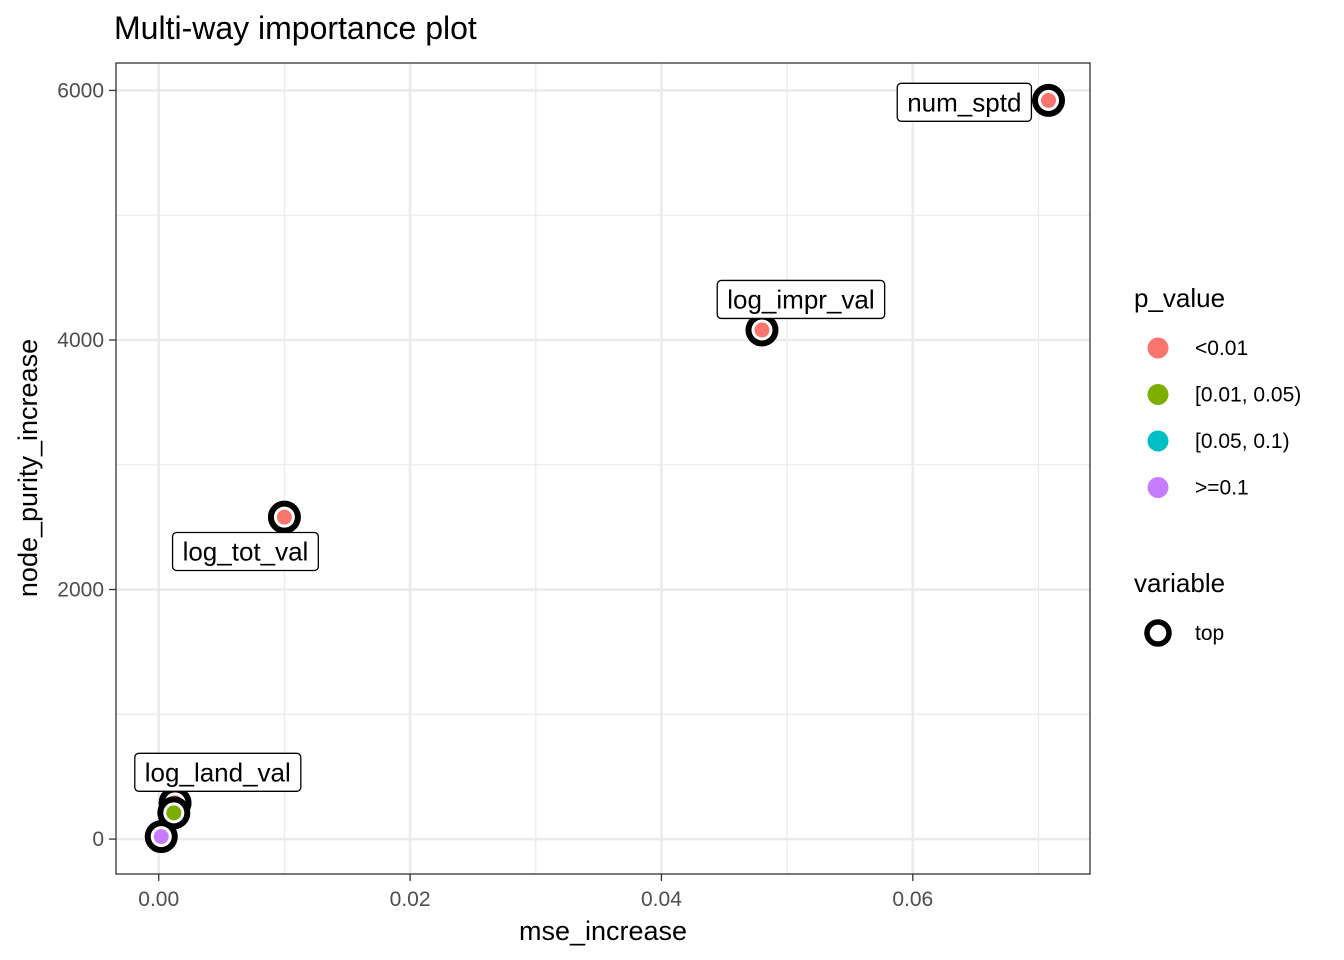 This screenshot has width=1344, height=960. I want to click on legend-title-p-value: p_value, so click(1179, 298).